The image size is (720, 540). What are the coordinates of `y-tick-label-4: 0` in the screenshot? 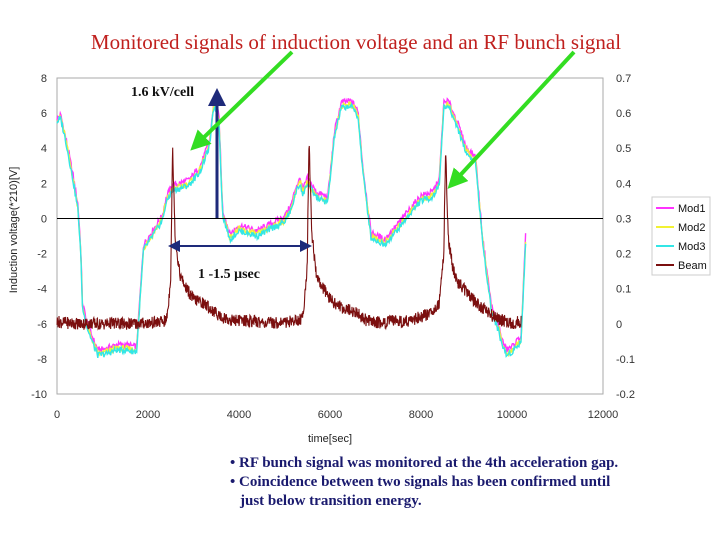 It's located at (44, 219).